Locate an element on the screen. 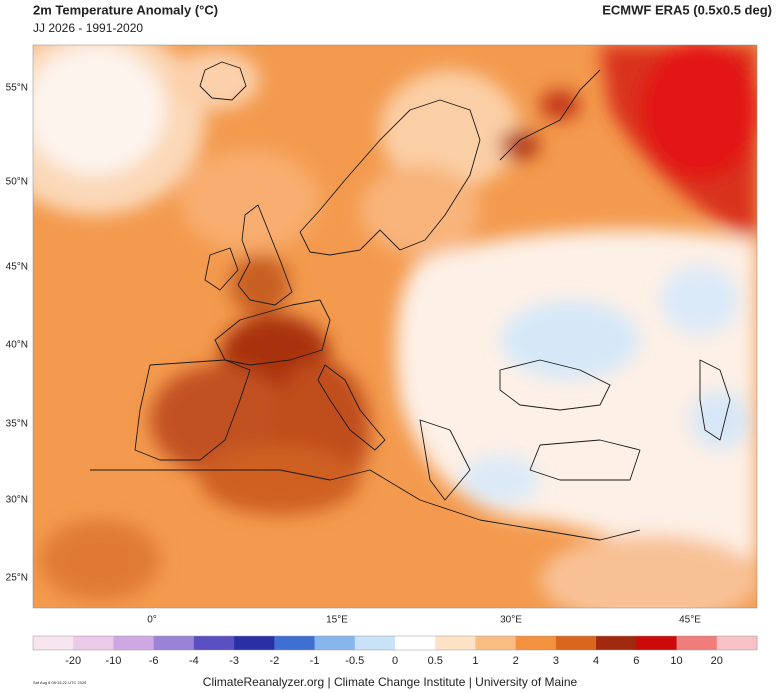 This screenshot has width=780, height=693. lat-label: 25°N is located at coordinates (17, 578).